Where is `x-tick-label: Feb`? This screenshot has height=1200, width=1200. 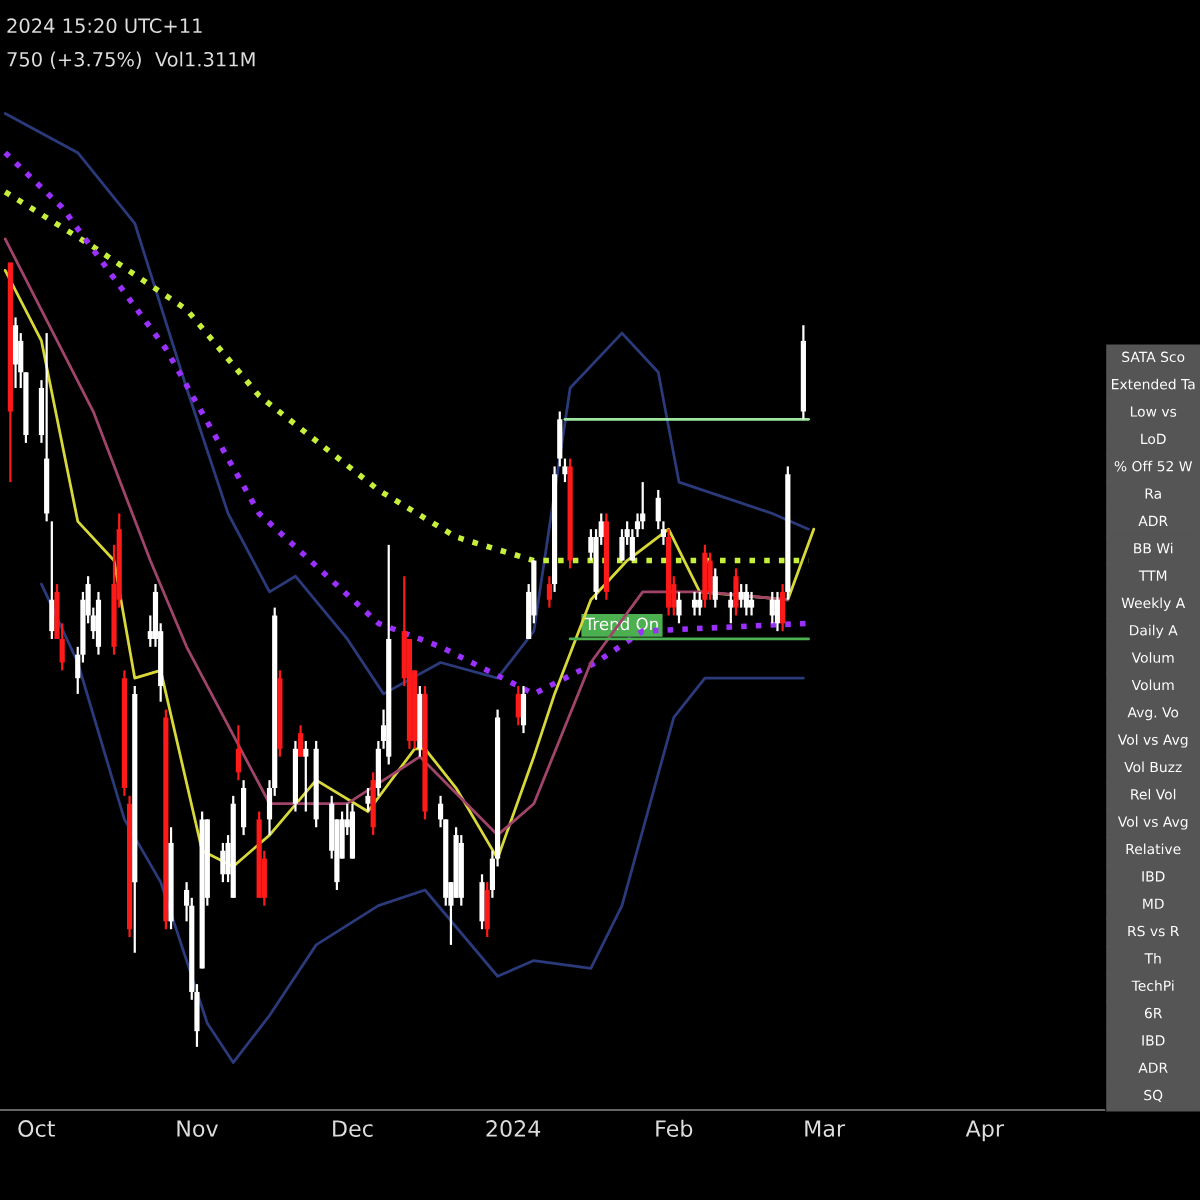 x-tick-label: Feb is located at coordinates (674, 1128).